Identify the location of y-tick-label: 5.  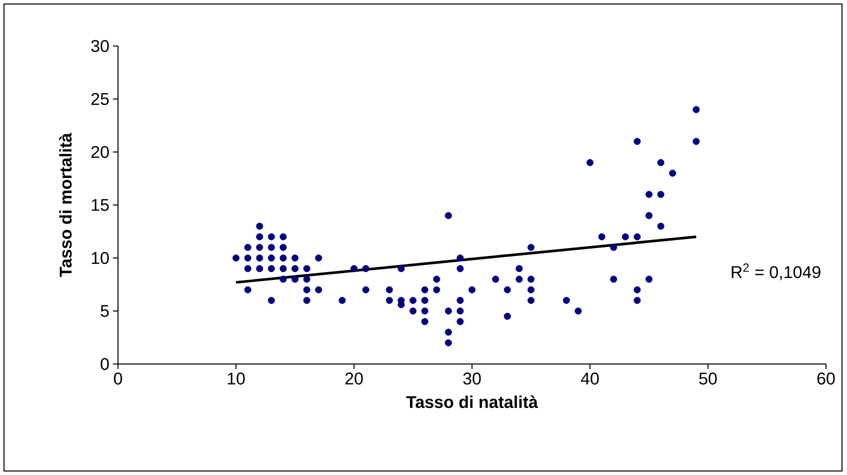
(104, 311).